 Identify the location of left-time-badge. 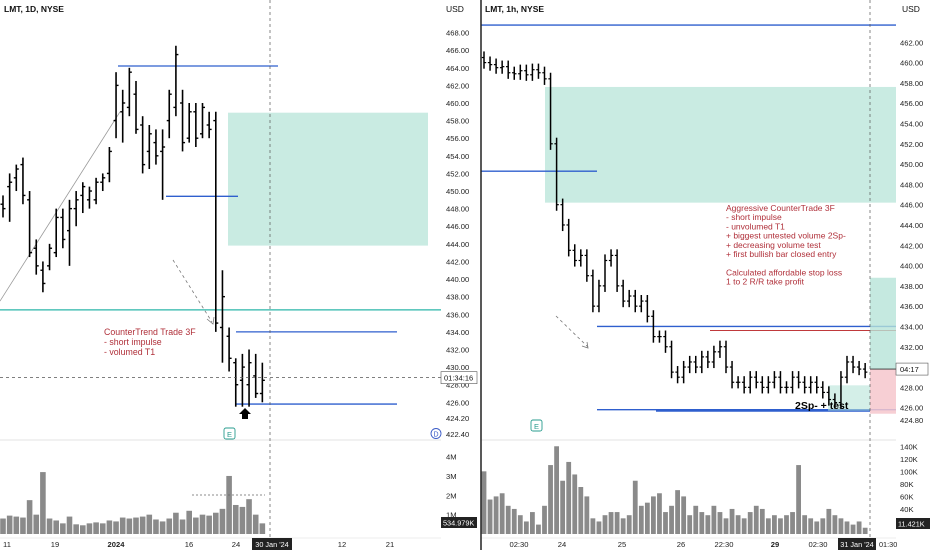
(459, 377).